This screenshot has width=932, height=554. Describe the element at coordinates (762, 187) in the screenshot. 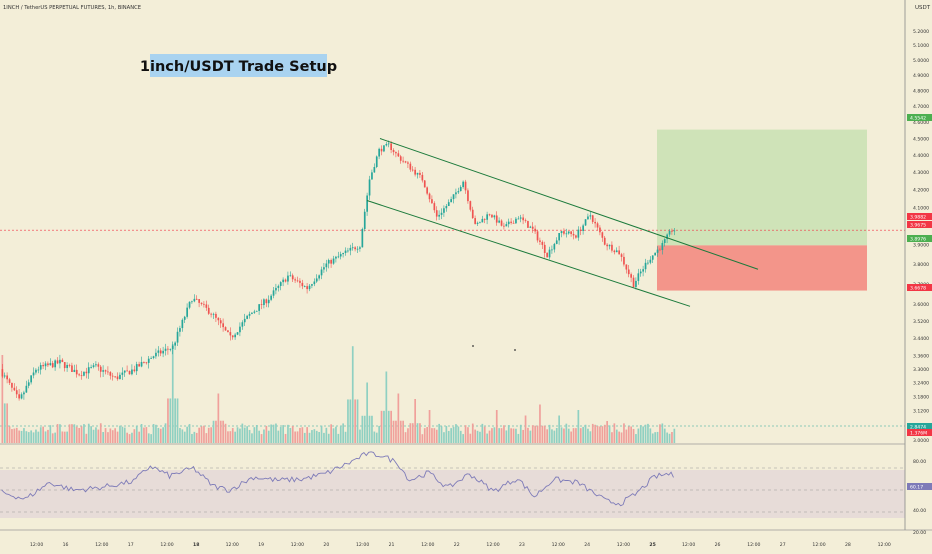

I see `profit-zone` at that location.